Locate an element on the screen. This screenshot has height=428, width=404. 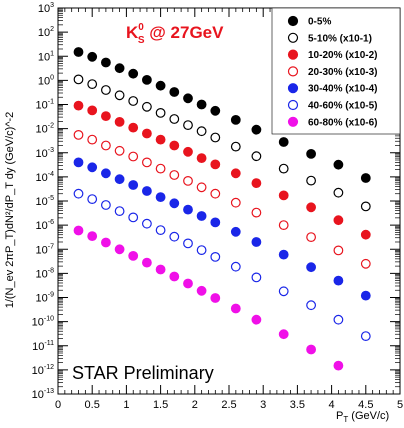
legend-label: 60-80% (x10-6) is located at coordinates (342, 122).